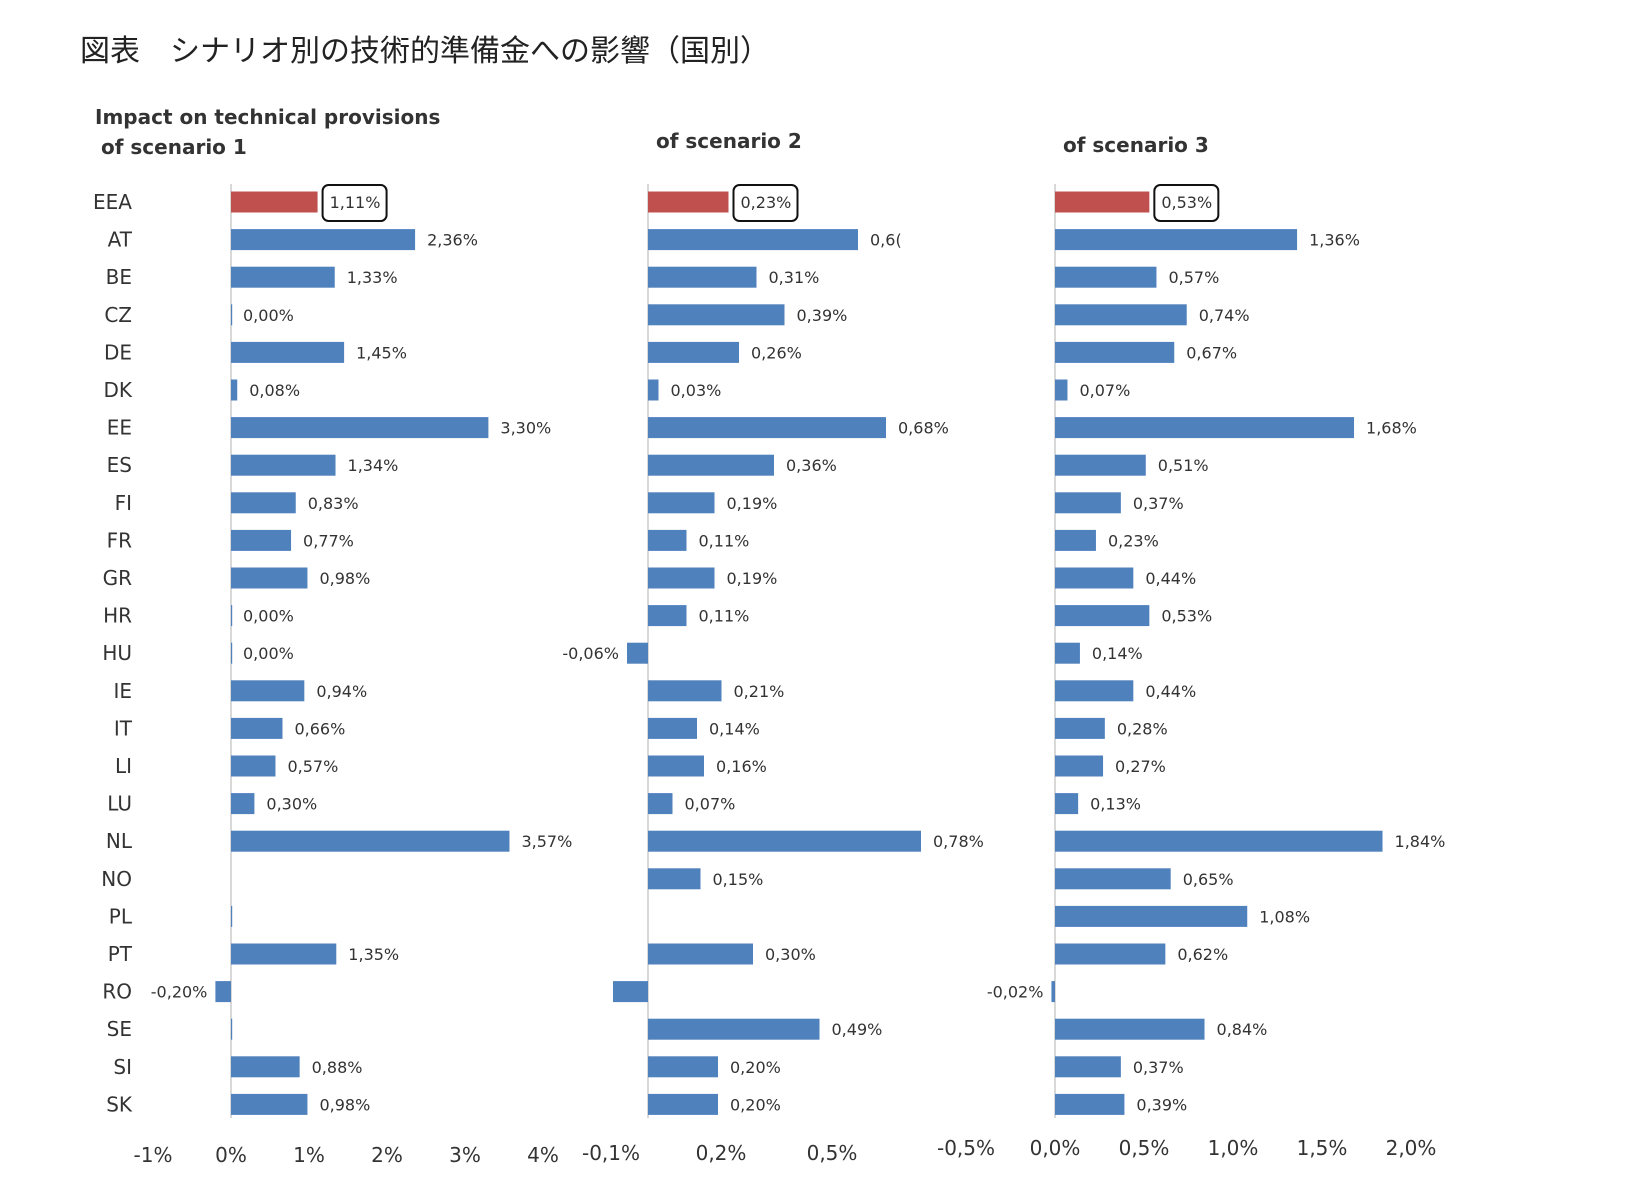  I want to click on chart-3-x-tick-label: 0,5%, so click(1144, 1148).